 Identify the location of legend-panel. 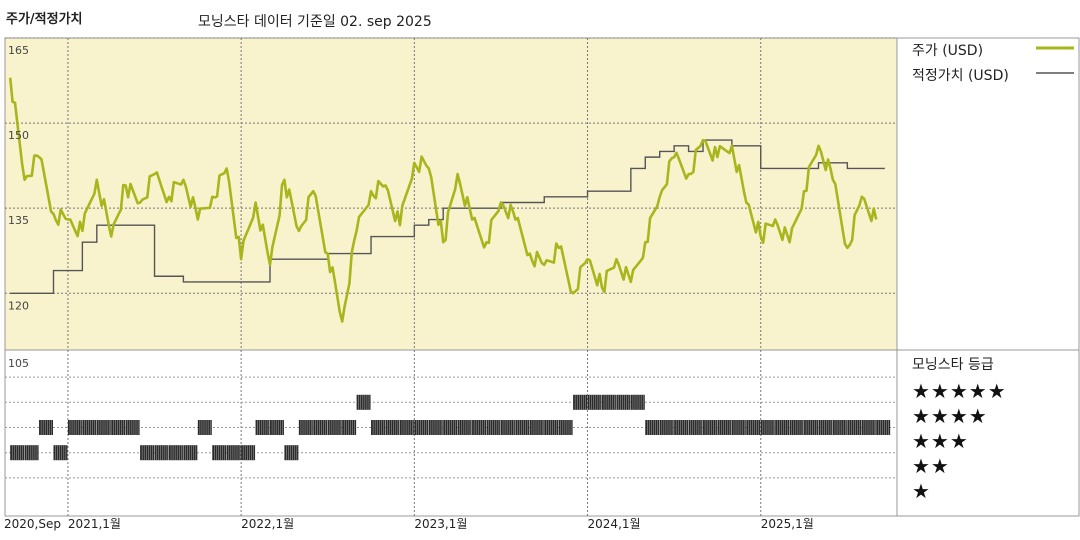
(988, 194).